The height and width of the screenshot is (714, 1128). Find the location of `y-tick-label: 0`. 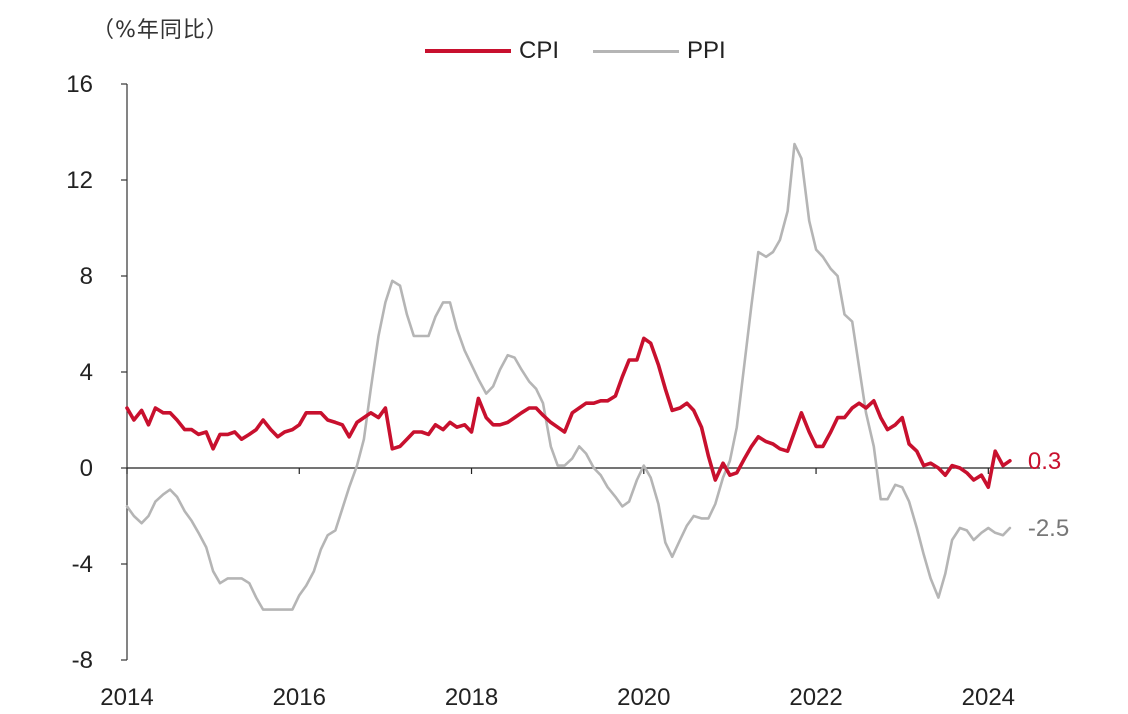

y-tick-label: 0 is located at coordinates (86, 468).